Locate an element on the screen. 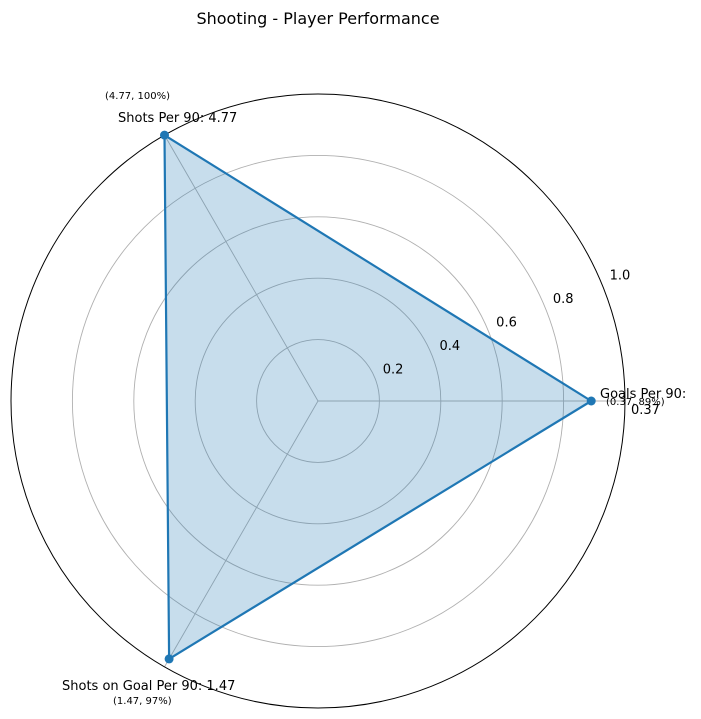  chart-title: Shooting - Player Performance is located at coordinates (317, 18).